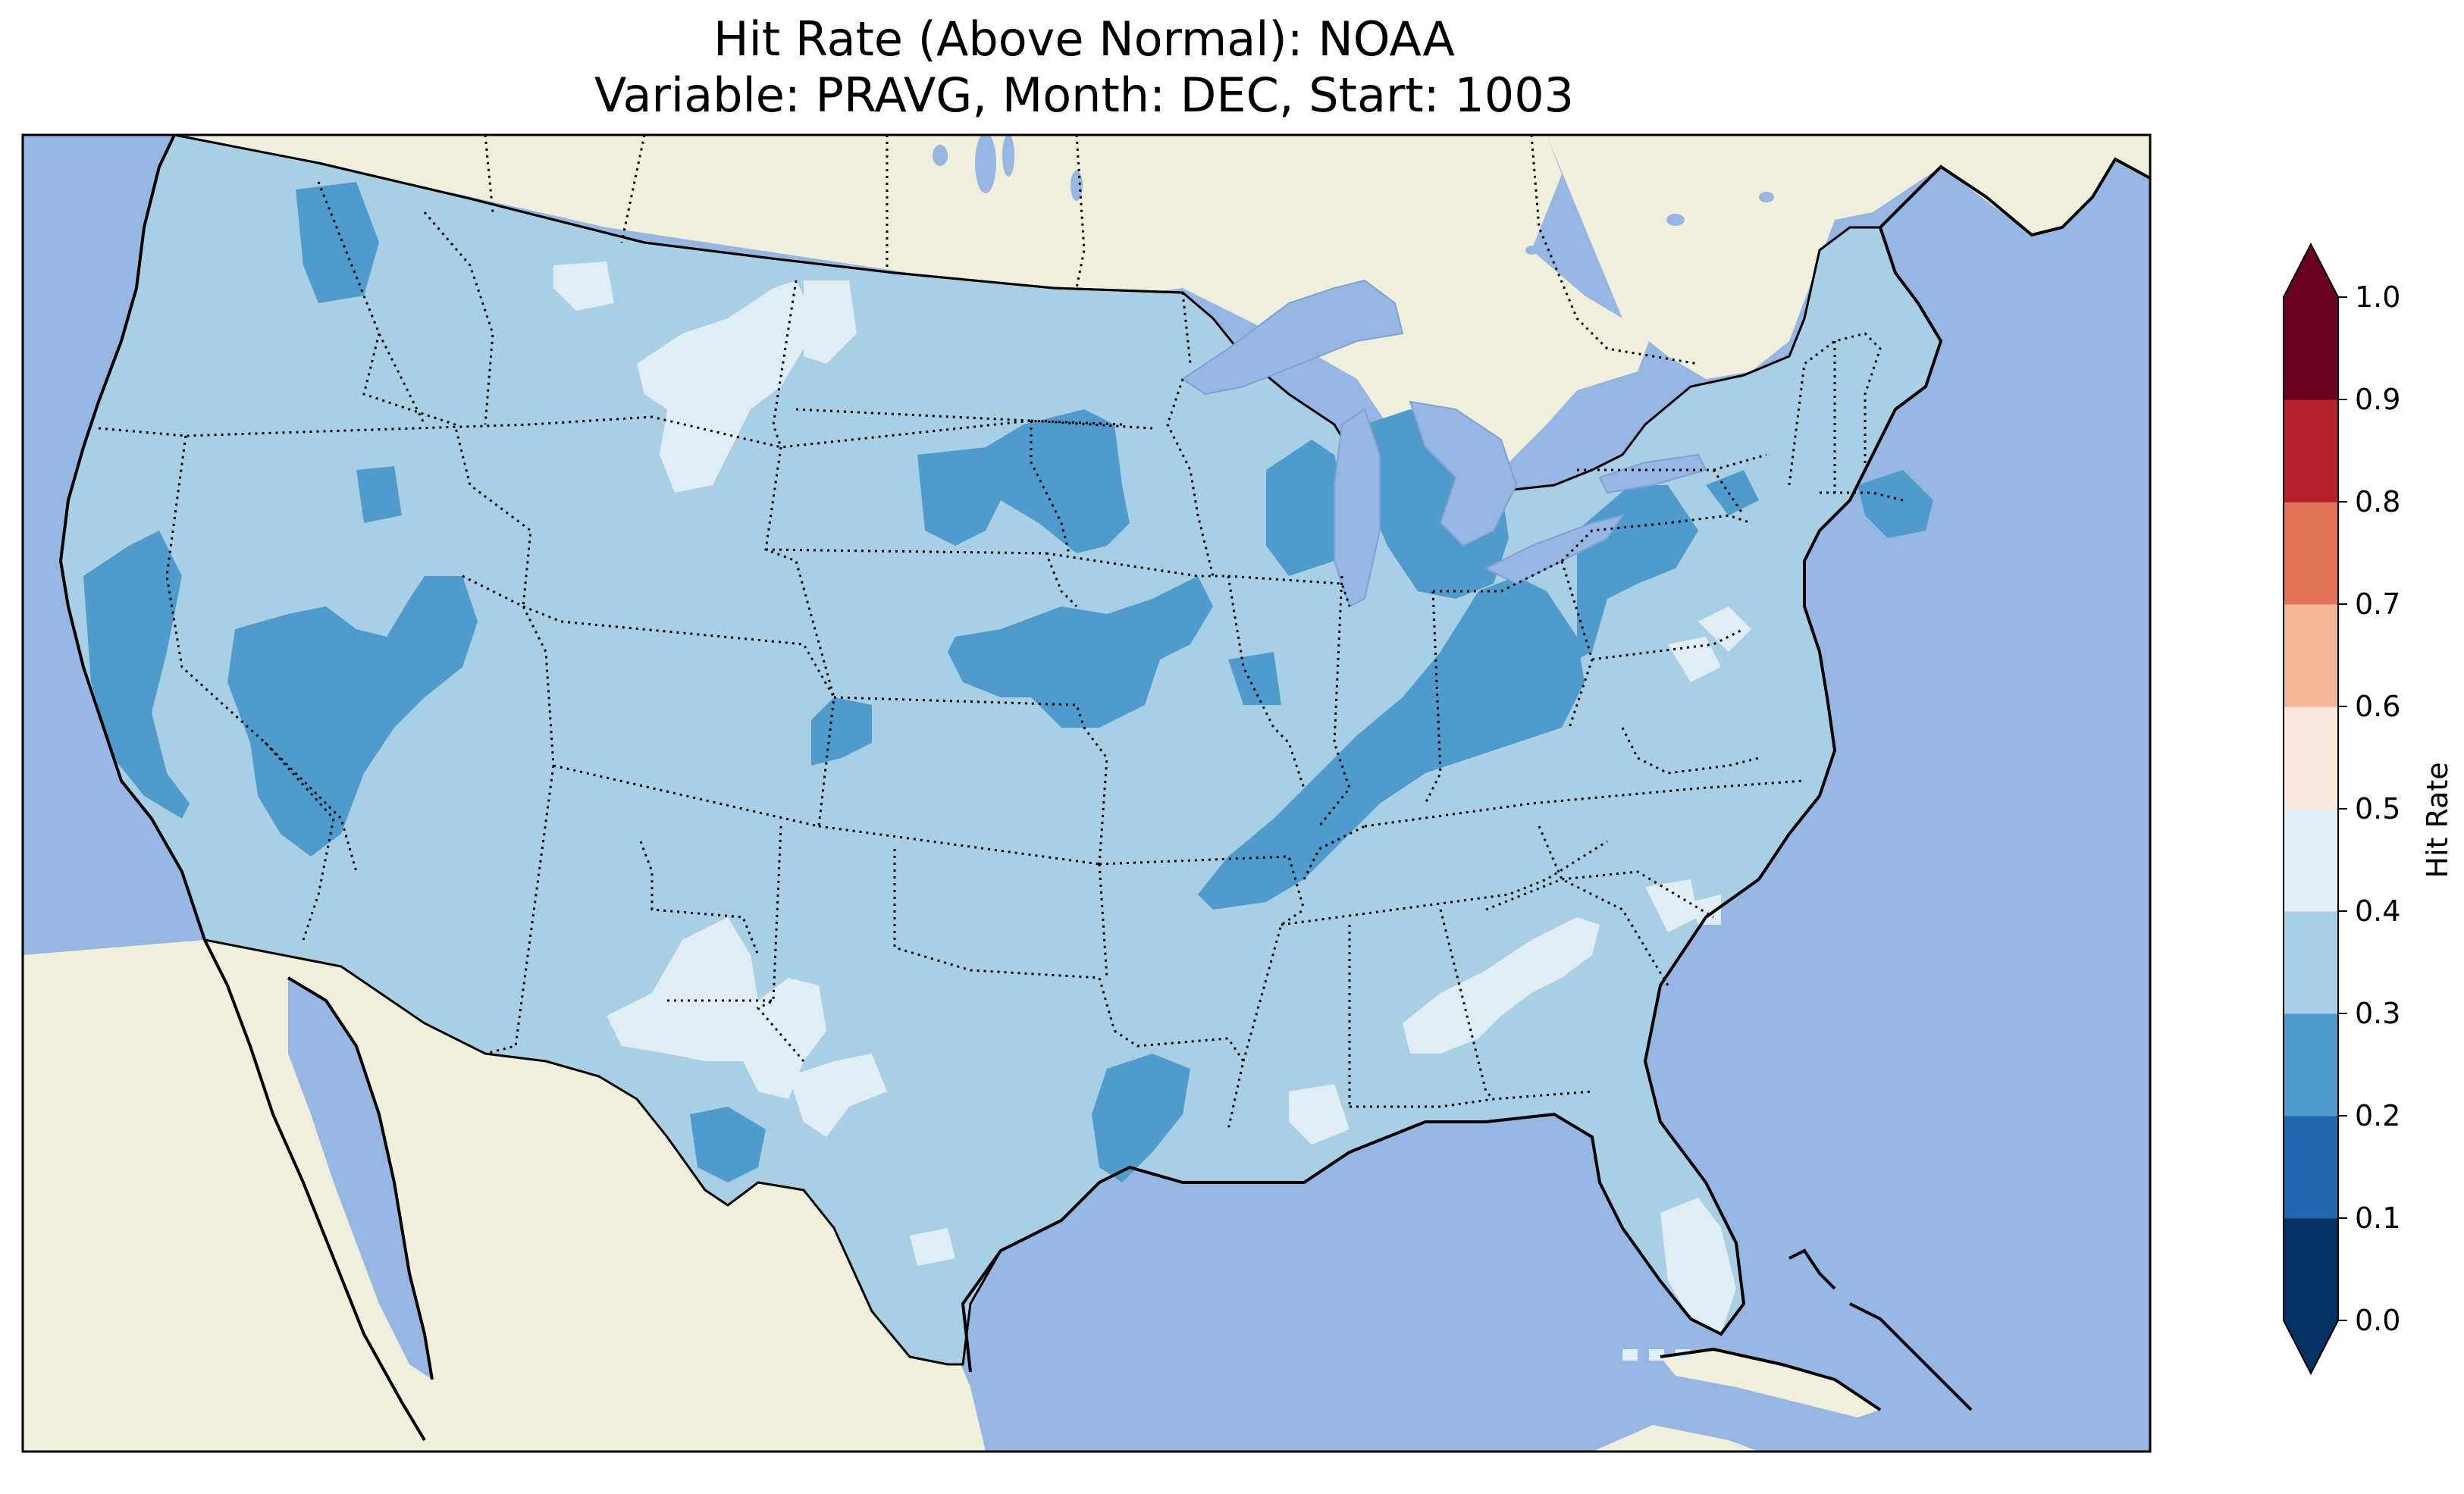 The height and width of the screenshot is (1494, 2464). I want to click on map-subtitle: Variable: PRAVG, Month: DEC, Start: 1003, so click(1084, 95).